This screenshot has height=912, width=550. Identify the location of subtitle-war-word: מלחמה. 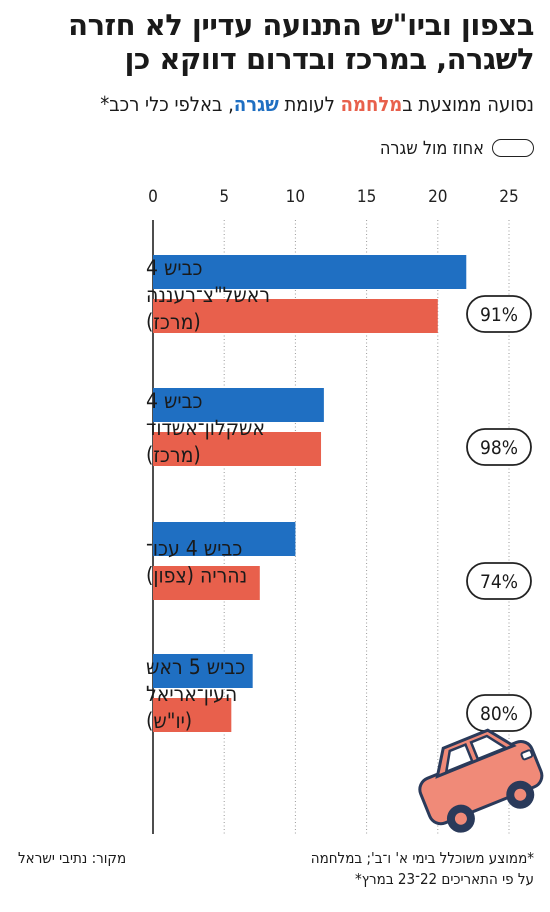
(371, 104).